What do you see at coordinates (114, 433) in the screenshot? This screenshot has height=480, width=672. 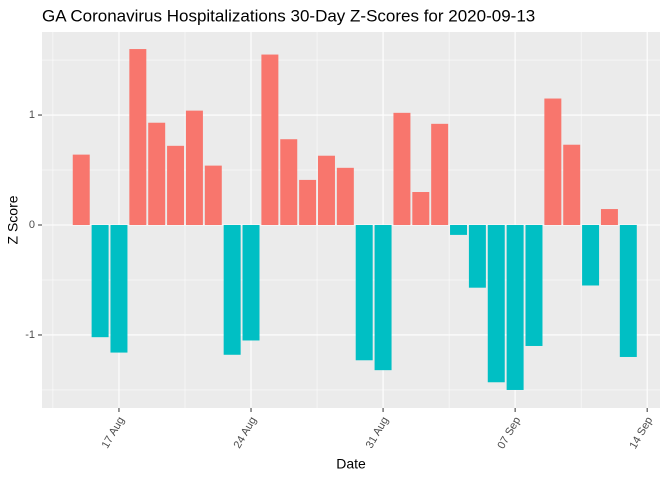 I see `x-tick-label: 17 Aug` at bounding box center [114, 433].